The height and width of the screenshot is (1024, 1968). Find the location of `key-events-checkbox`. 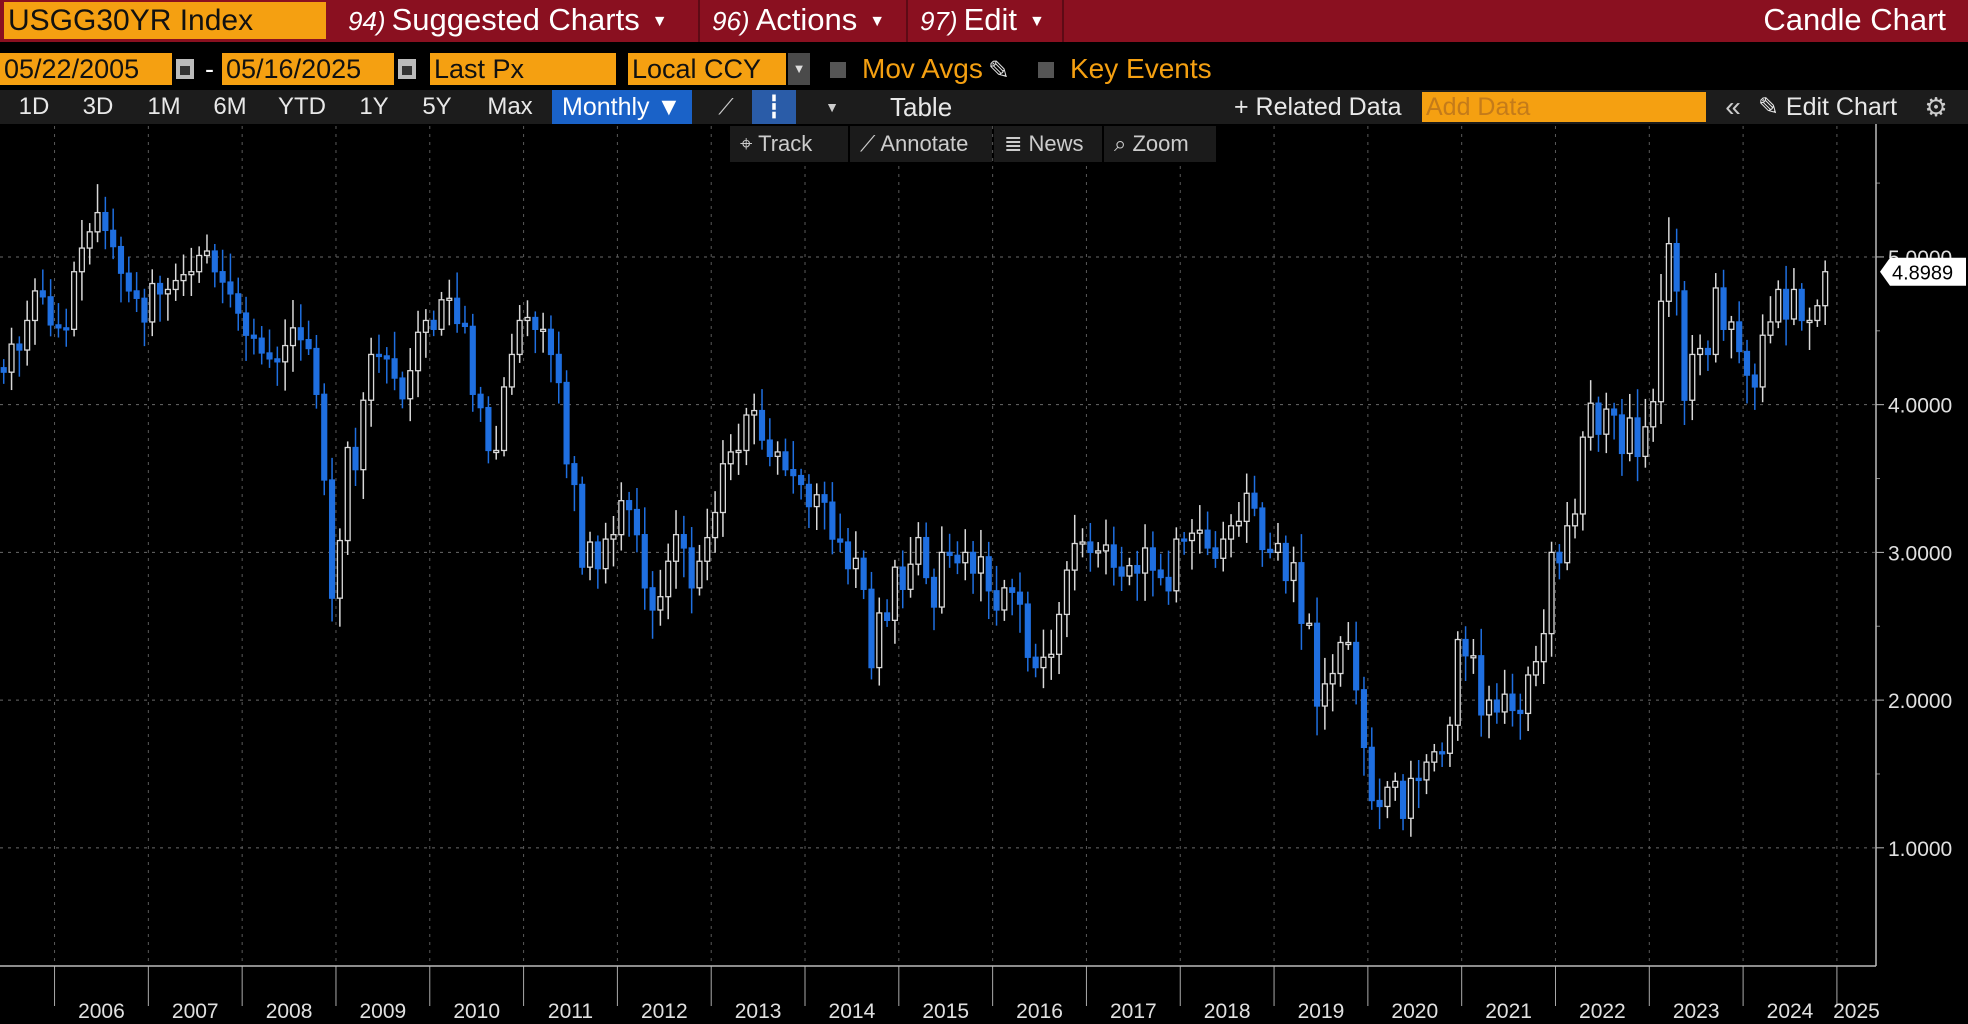

key-events-checkbox is located at coordinates (1046, 70).